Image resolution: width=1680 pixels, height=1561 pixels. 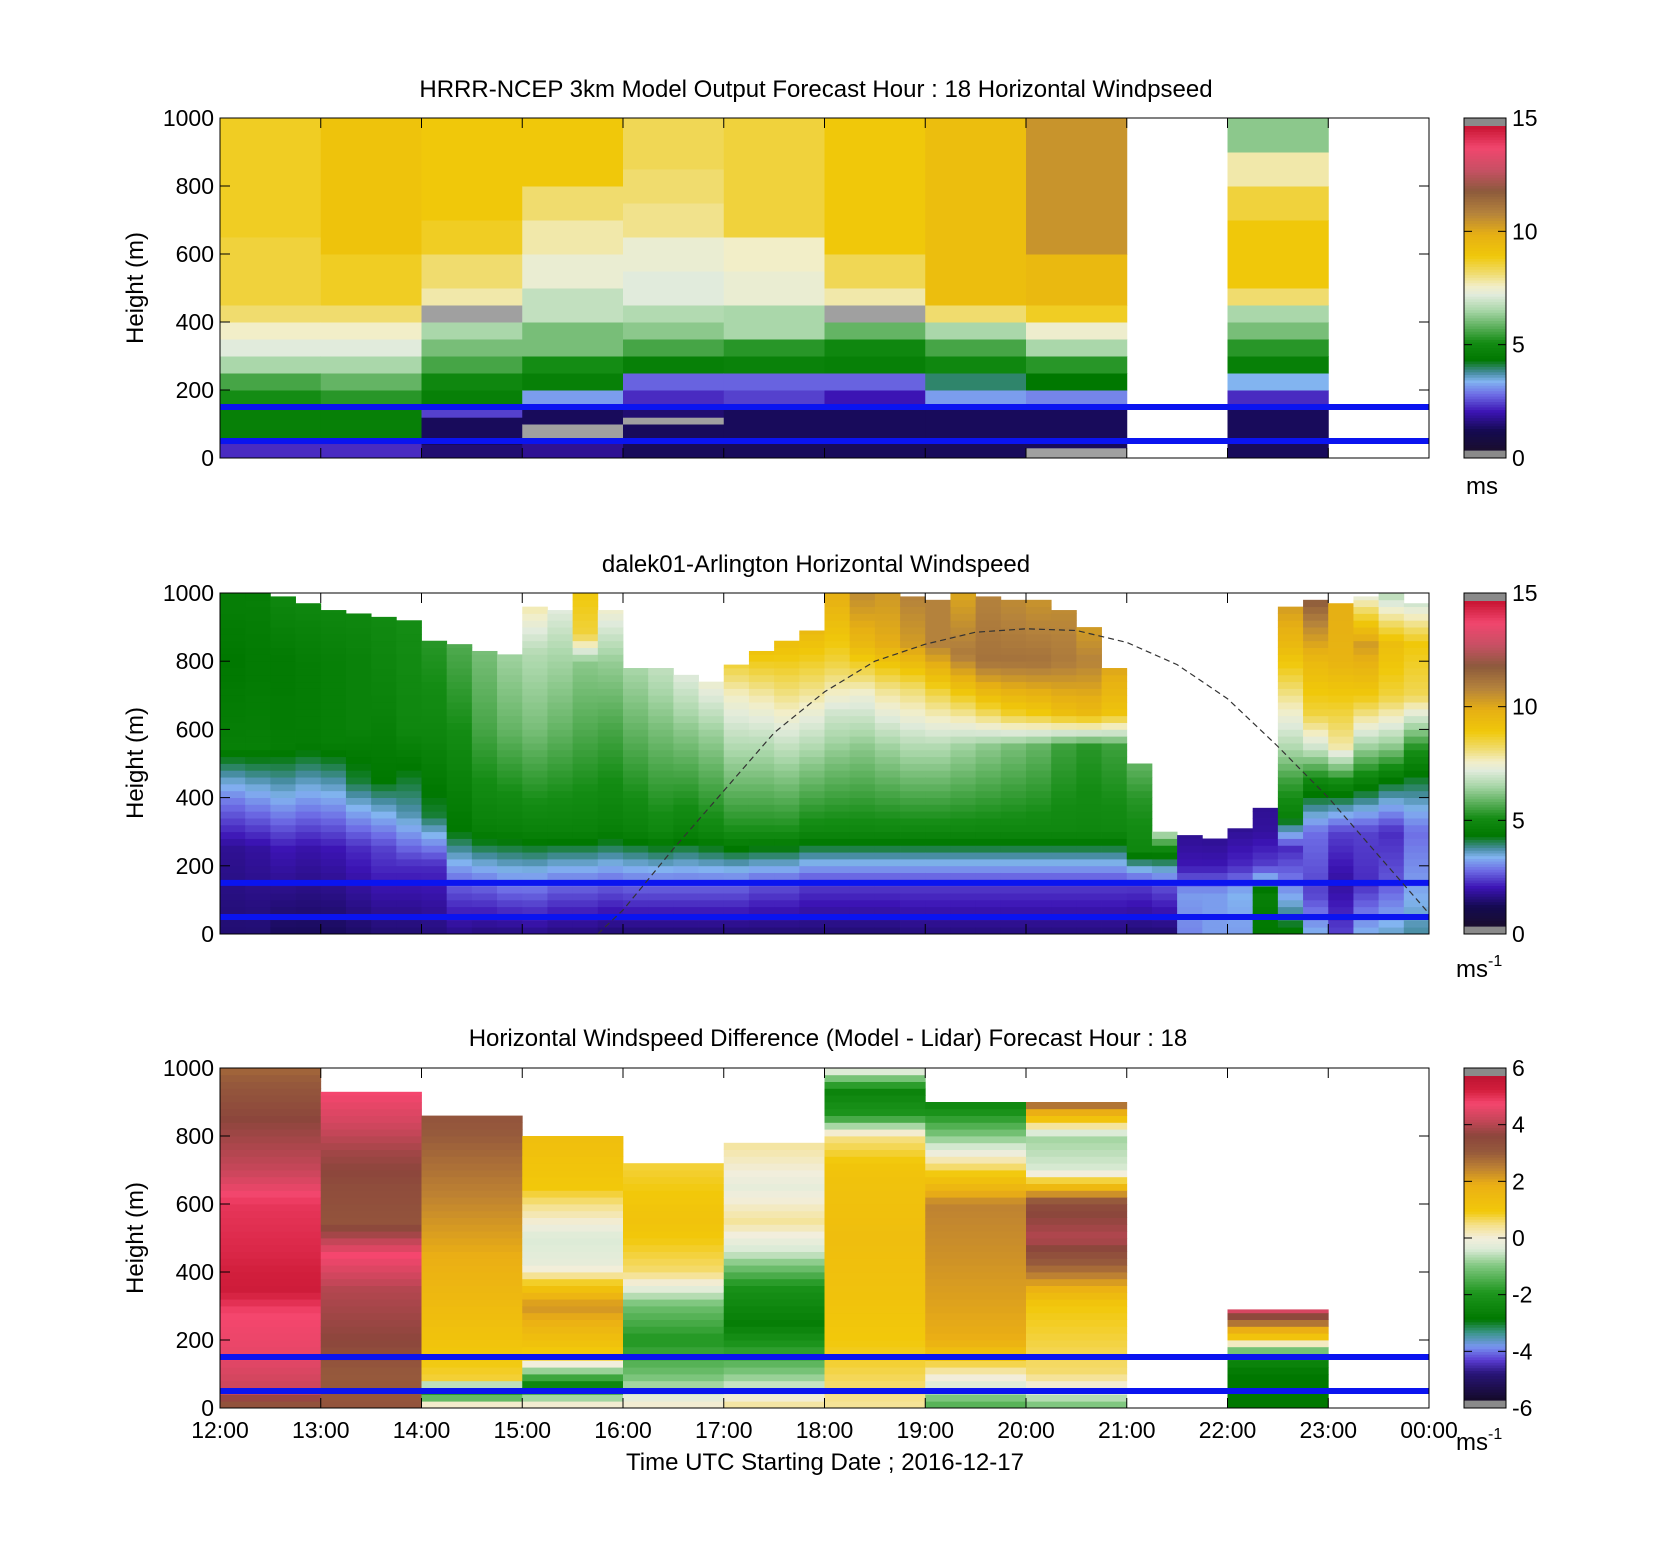 I want to click on x-tick-label-00:00: 00:00, so click(x=1429, y=1430).